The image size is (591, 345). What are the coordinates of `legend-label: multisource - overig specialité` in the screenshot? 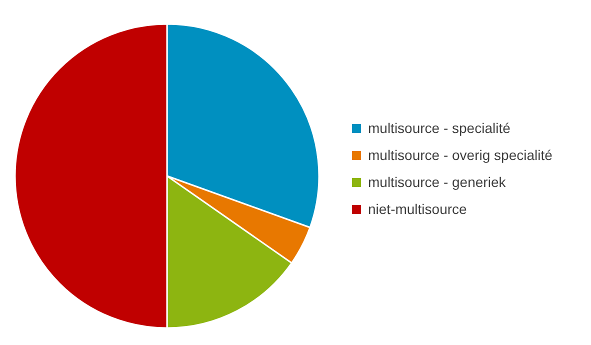 It's located at (460, 155).